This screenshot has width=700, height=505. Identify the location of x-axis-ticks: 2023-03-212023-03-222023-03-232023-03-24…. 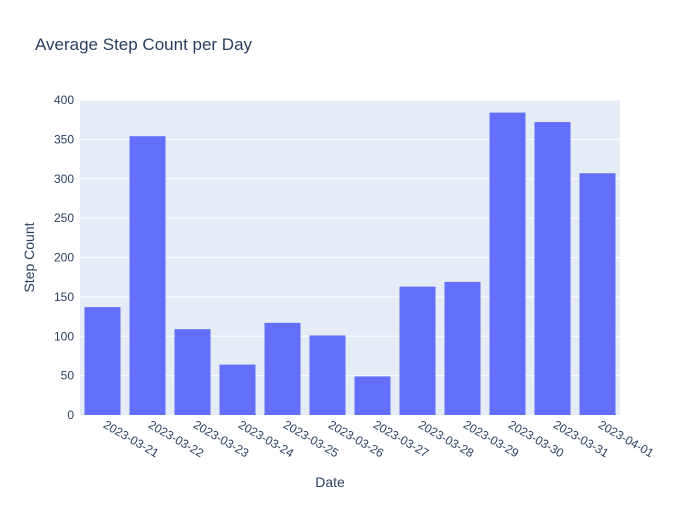
(378, 438).